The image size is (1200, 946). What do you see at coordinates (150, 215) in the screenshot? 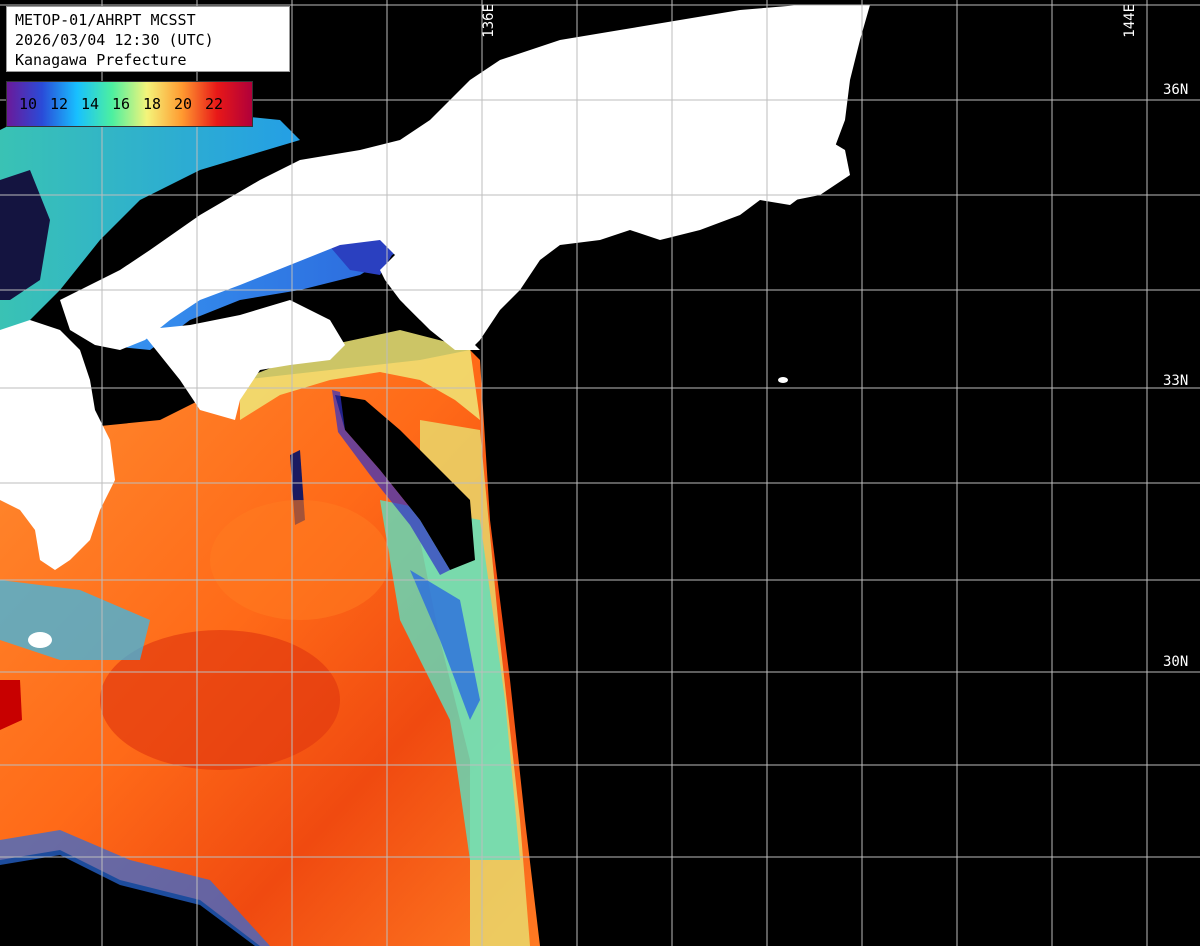
I see `sea-of-japan-sst` at bounding box center [150, 215].